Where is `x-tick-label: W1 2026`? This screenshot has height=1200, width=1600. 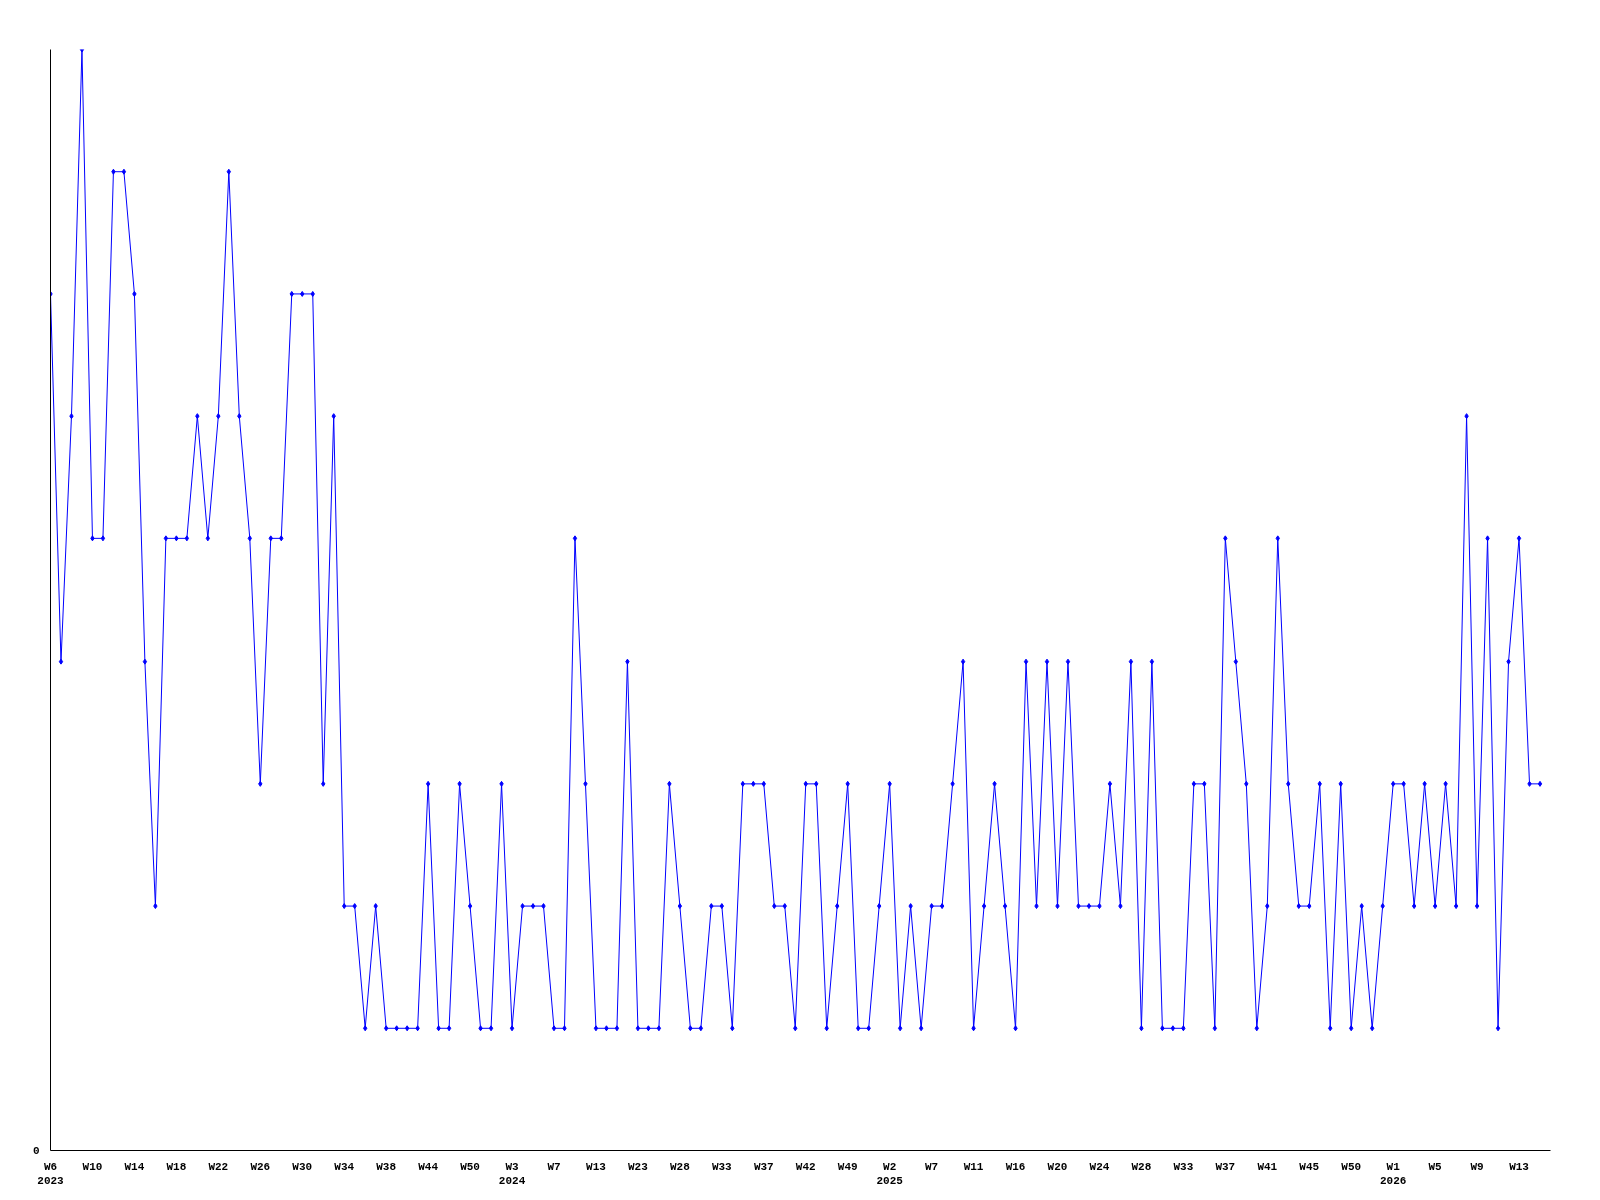
x-tick-label: W1 2026 is located at coordinates (1393, 1173).